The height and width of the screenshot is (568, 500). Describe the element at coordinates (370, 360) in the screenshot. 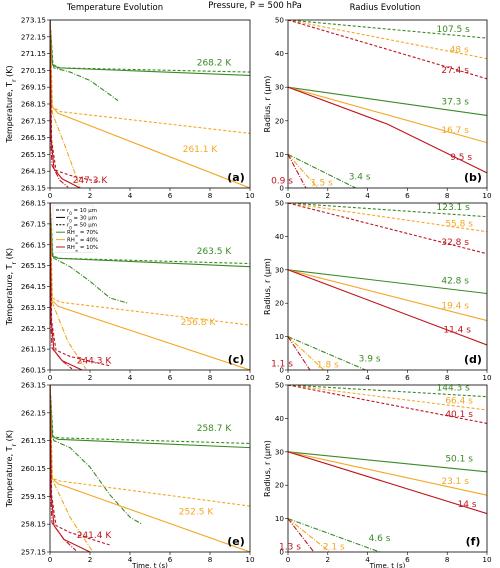

I see `annotation-label: 3.9 s` at that location.